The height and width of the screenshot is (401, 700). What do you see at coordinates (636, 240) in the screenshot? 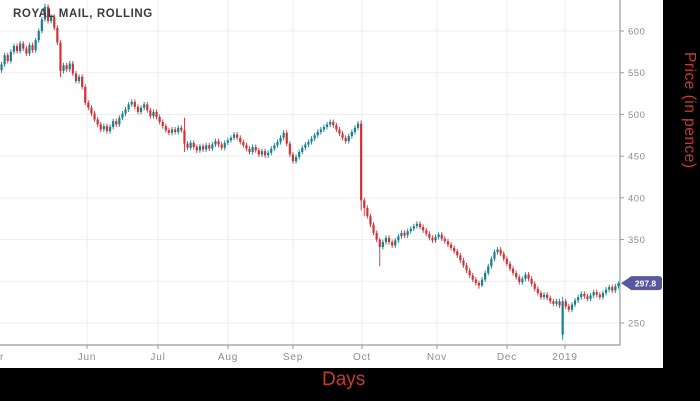
I see `y-tick-label: 350` at bounding box center [636, 240].